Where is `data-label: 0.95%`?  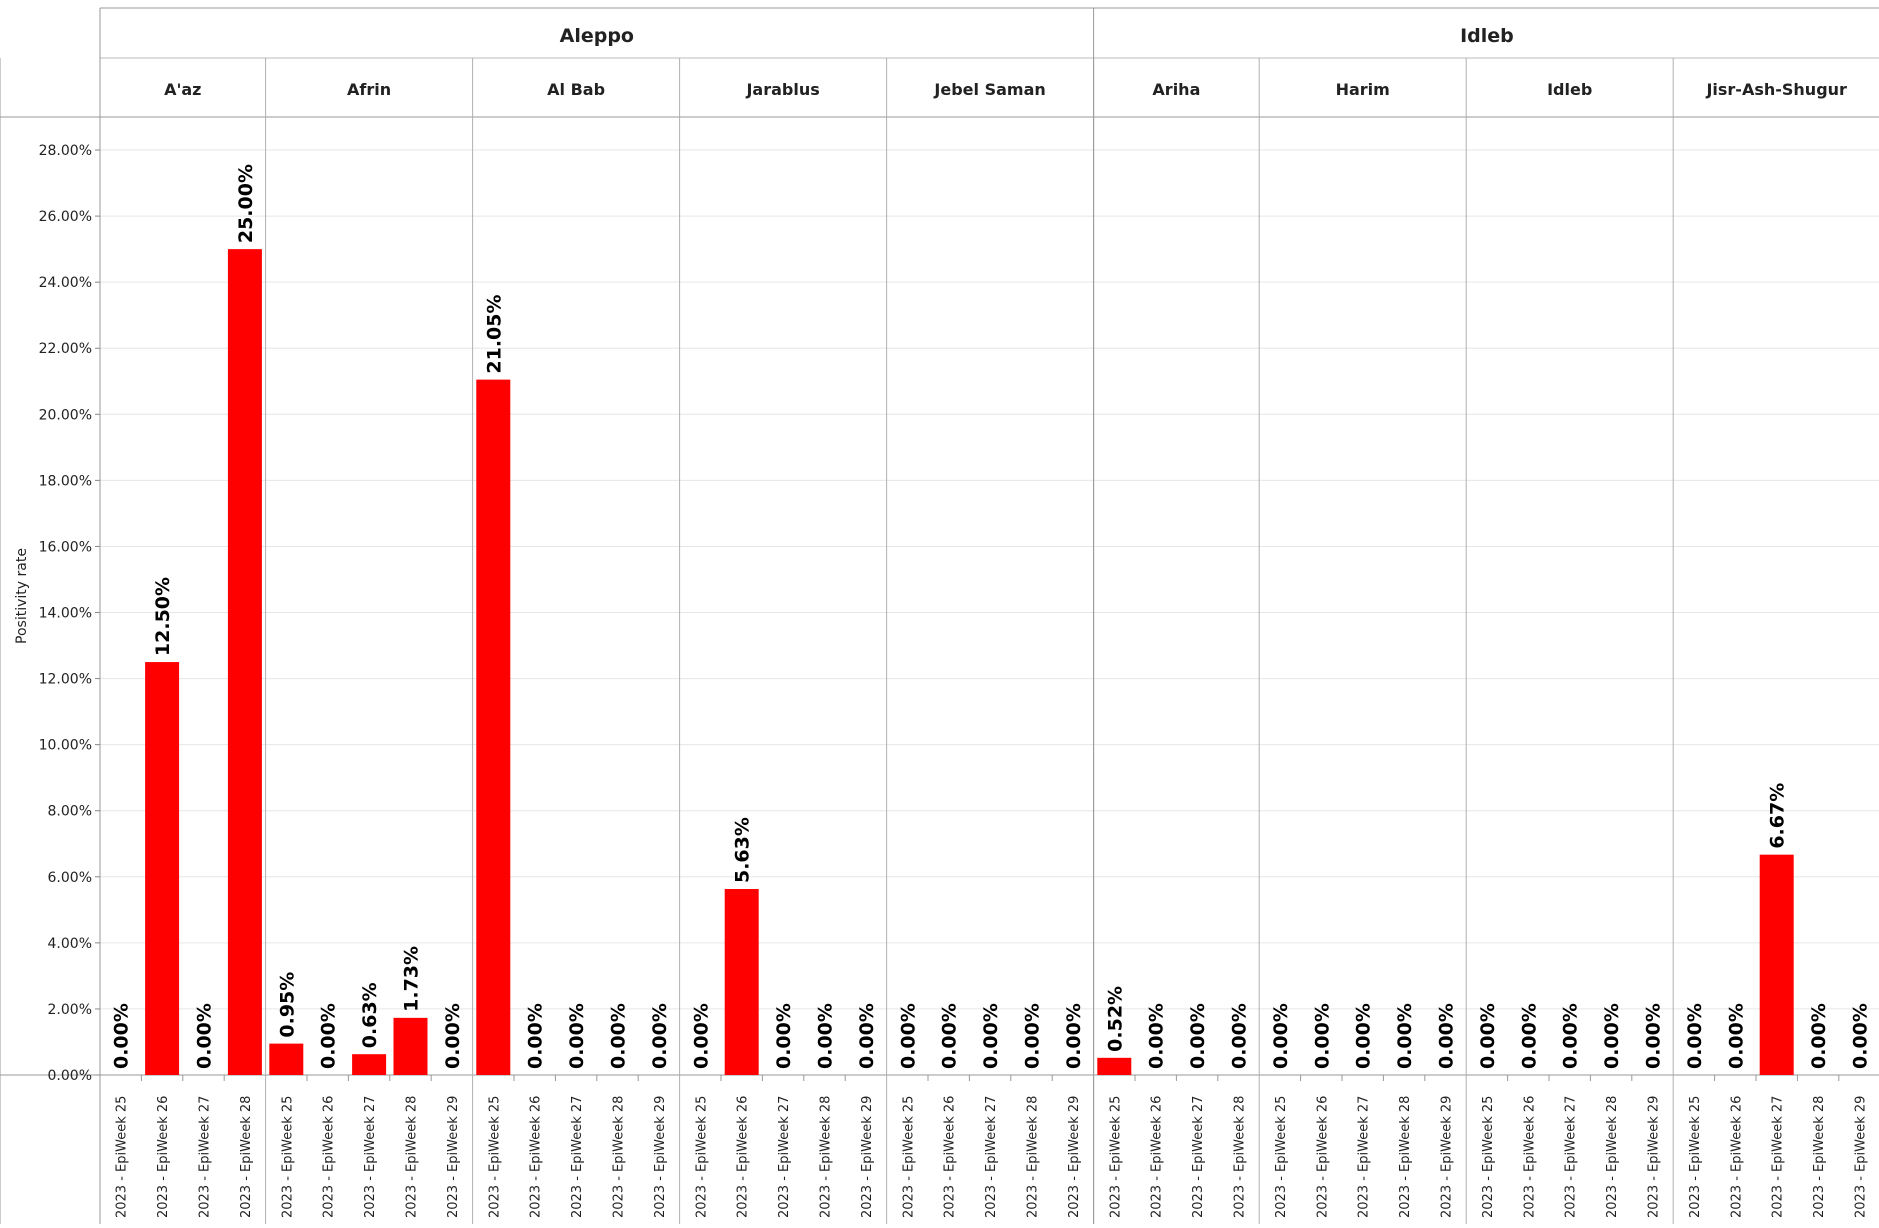 data-label: 0.95% is located at coordinates (287, 1005).